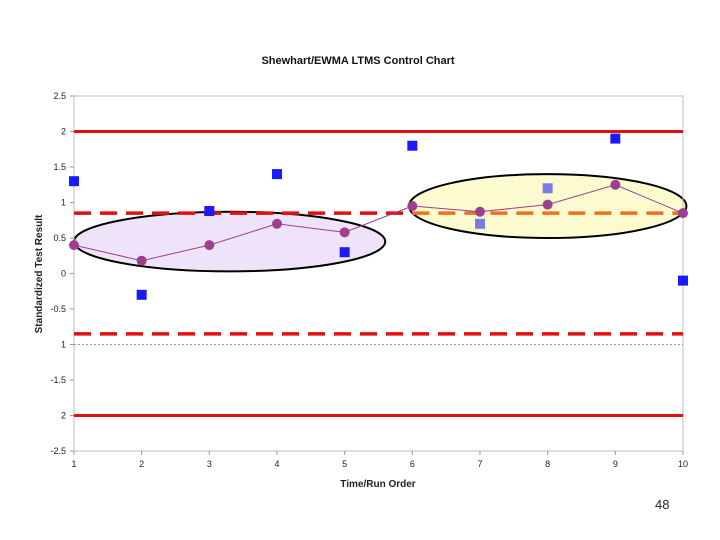 This screenshot has width=720, height=540. I want to click on ewma-line, so click(378, 223).